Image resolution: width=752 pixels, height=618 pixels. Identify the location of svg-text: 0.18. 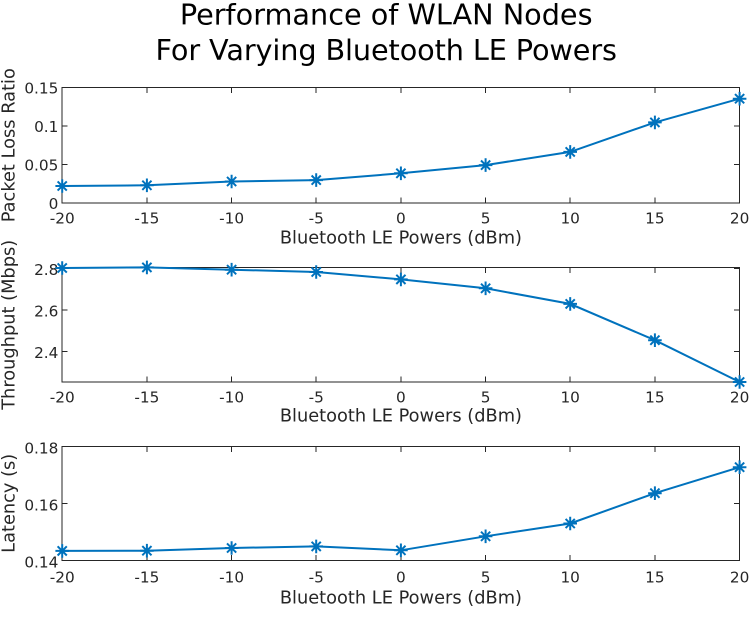
(41, 449).